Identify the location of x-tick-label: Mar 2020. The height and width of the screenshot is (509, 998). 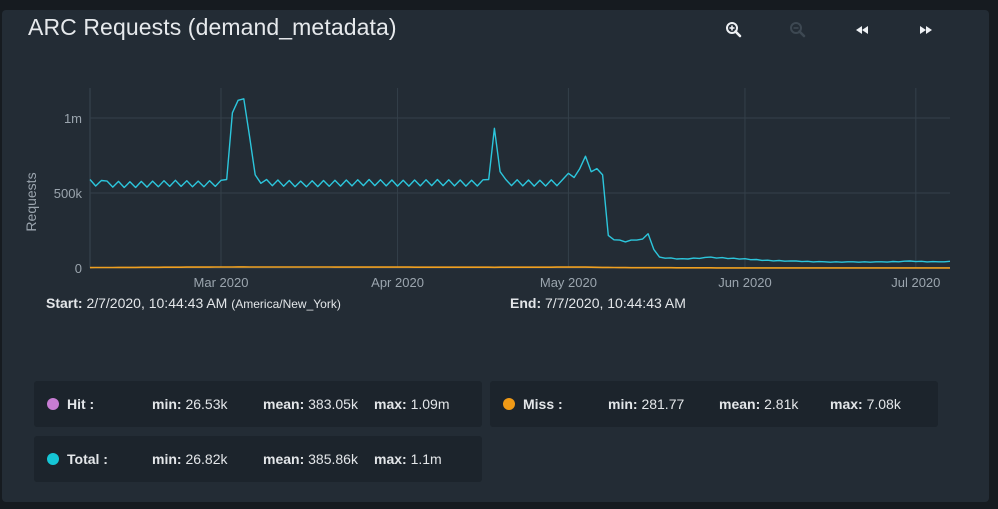
(221, 282).